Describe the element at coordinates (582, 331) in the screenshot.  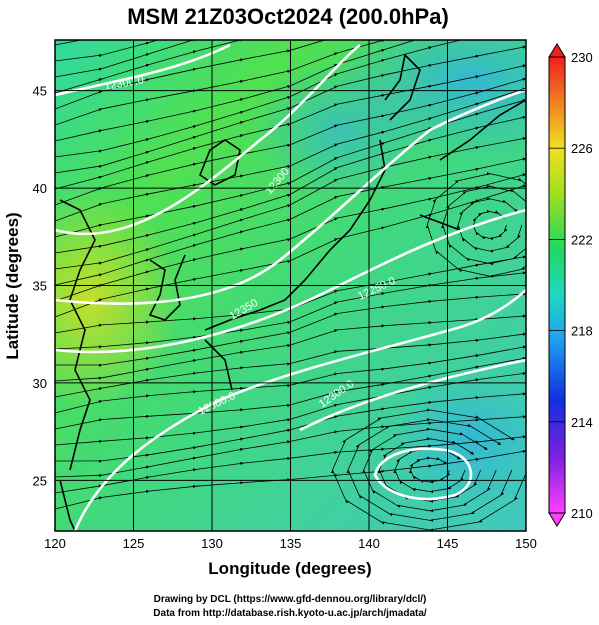
I see `colorbar-tick-label: 218` at that location.